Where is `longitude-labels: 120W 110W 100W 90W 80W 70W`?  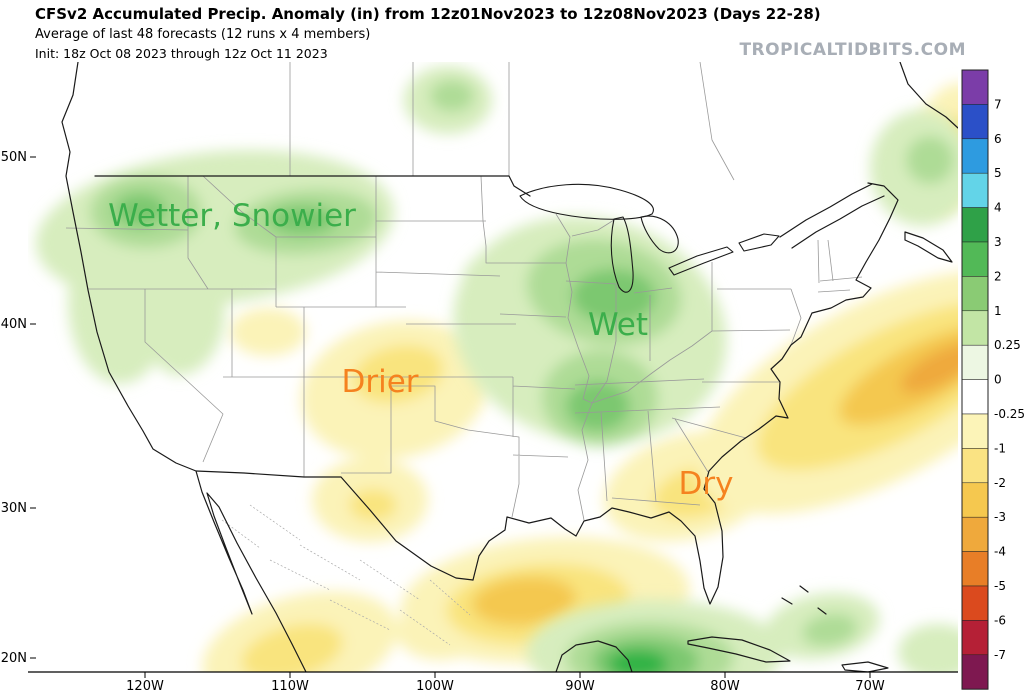 longitude-labels: 120W 110W 100W 90W 80W 70W is located at coordinates (505, 686).